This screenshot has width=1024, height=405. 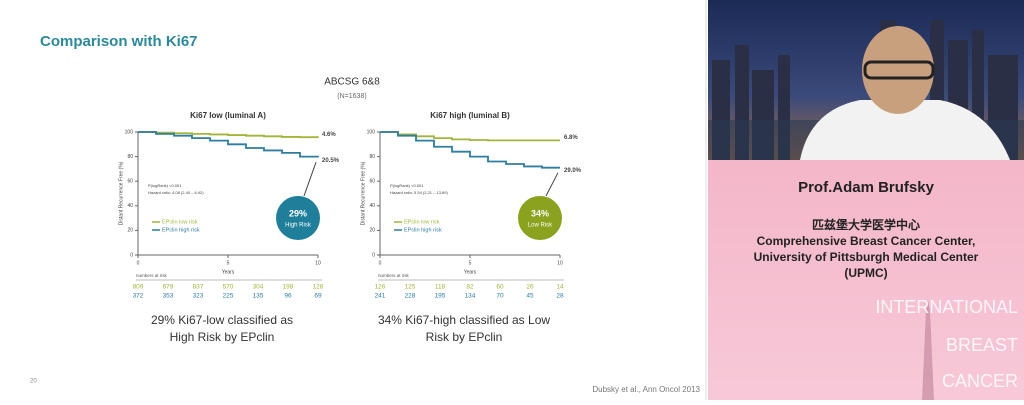 What do you see at coordinates (288, 296) in the screenshot?
I see `risk-cell: 96` at bounding box center [288, 296].